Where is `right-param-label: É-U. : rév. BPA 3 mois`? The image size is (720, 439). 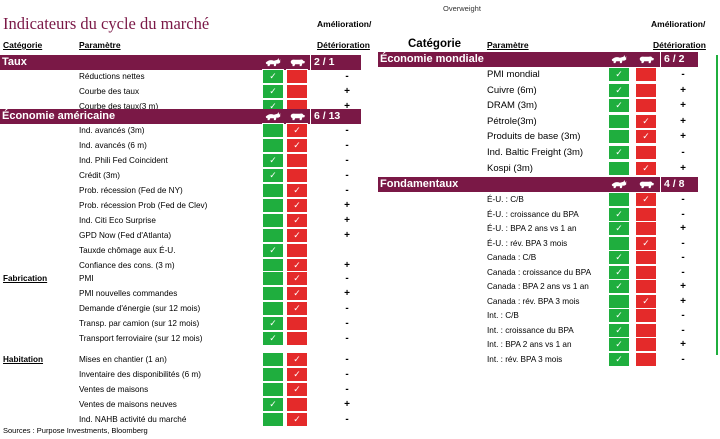
right-param-label: É-U. : rév. BPA 3 mois is located at coordinates (527, 243).